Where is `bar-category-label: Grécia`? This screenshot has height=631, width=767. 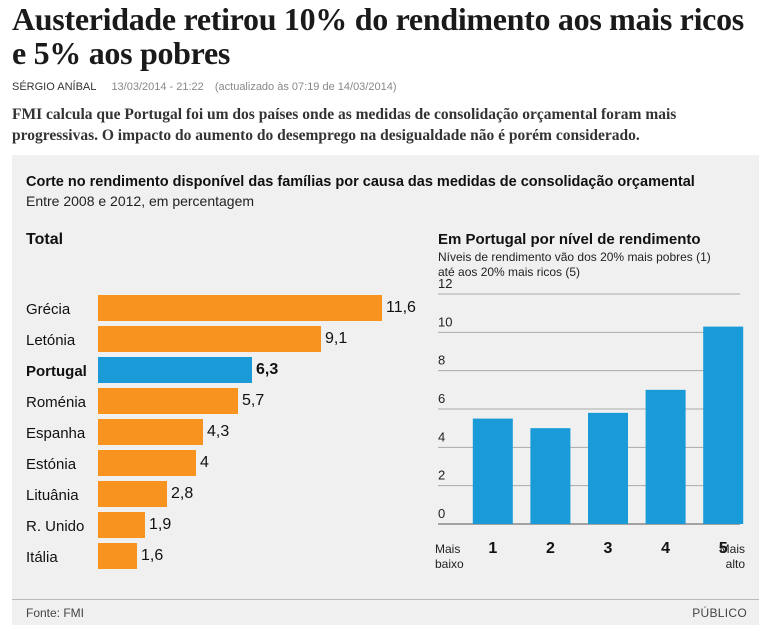
bar-category-label: Grécia is located at coordinates (48, 309).